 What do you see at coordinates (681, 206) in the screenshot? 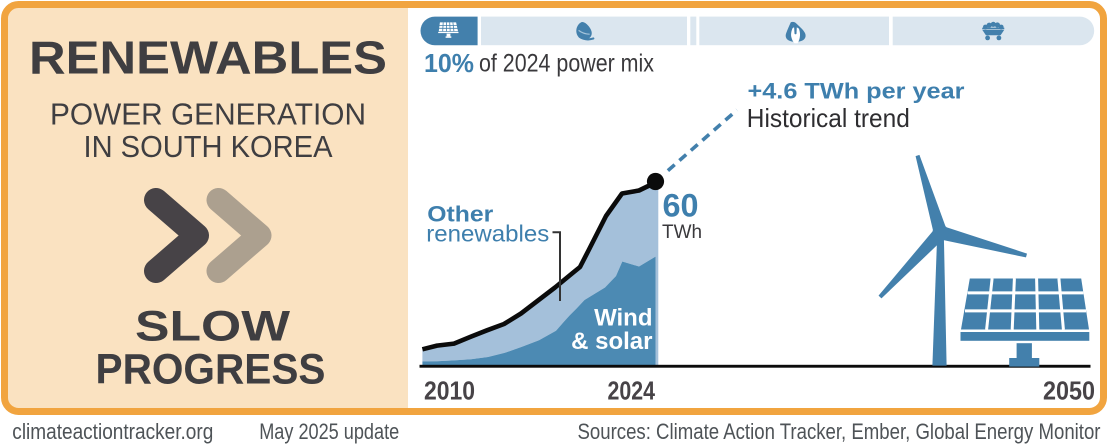
I see `svg-text: 60` at bounding box center [681, 206].